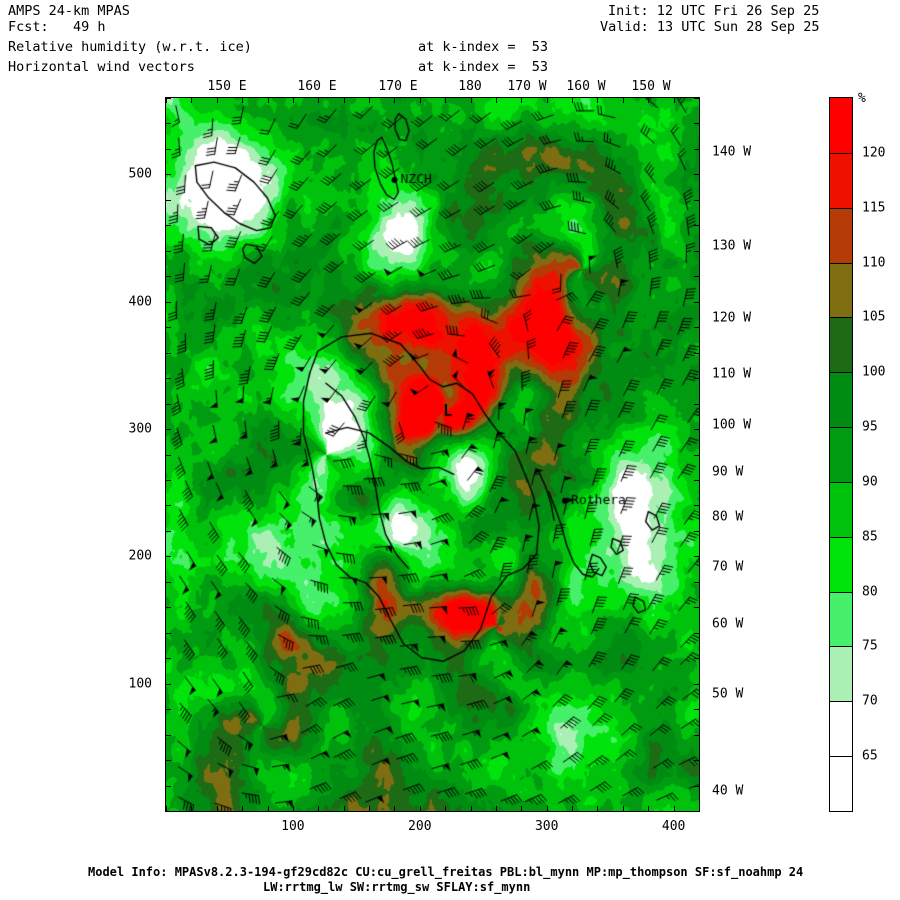 The height and width of the screenshot is (900, 900). Describe the element at coordinates (874, 372) in the screenshot. I see `colorbar-tick-label: 100` at that location.